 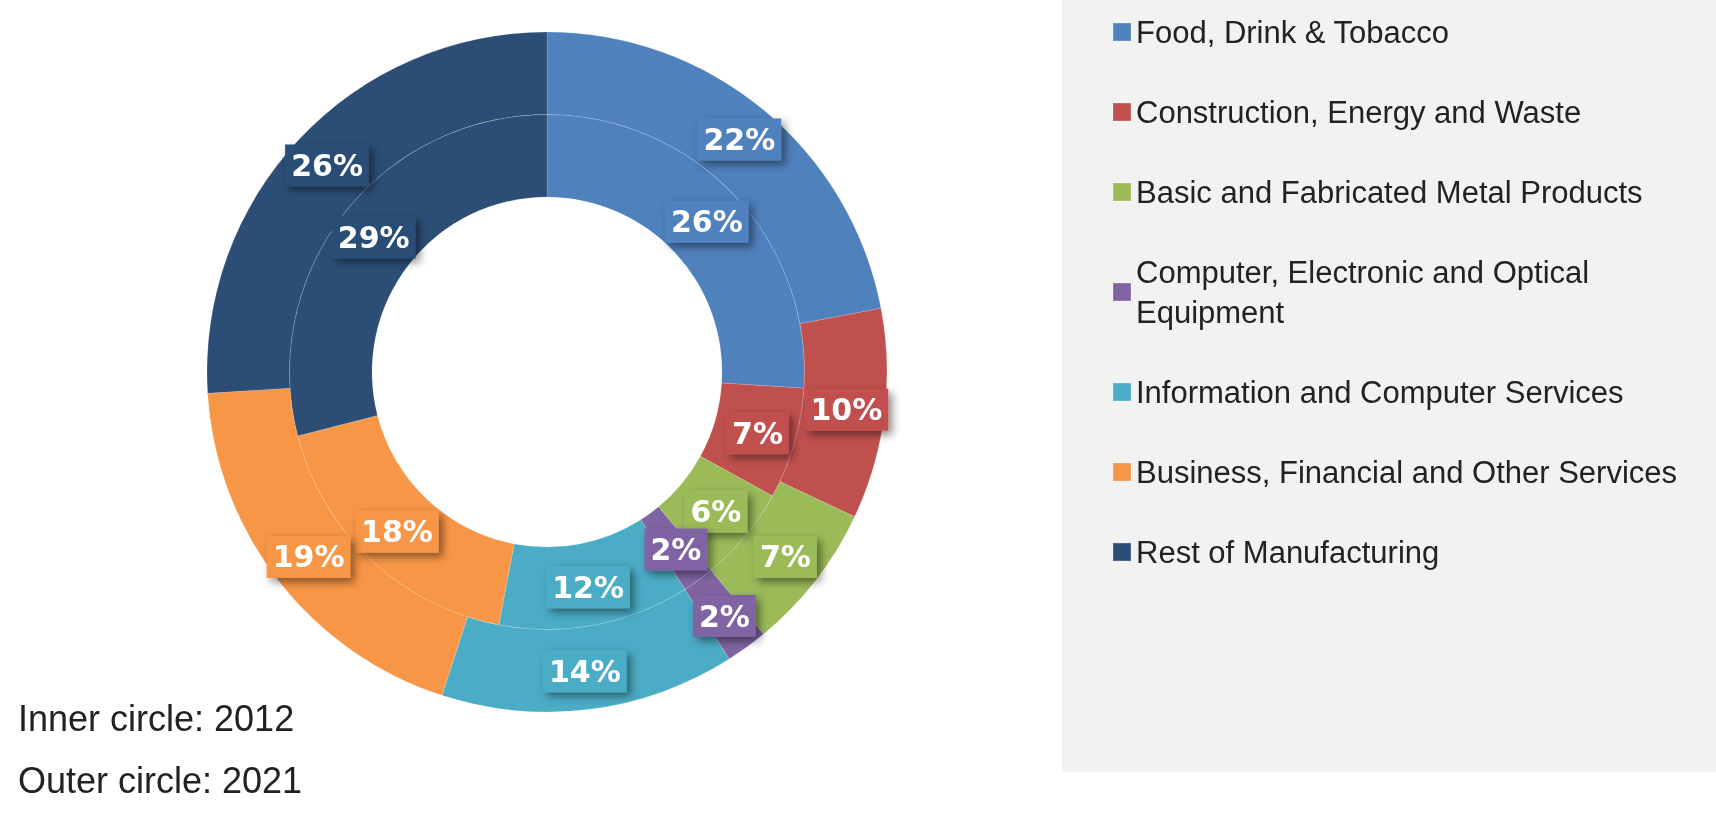 What do you see at coordinates (1359, 112) in the screenshot?
I see `legend-label: Construction, Energy and Waste` at bounding box center [1359, 112].